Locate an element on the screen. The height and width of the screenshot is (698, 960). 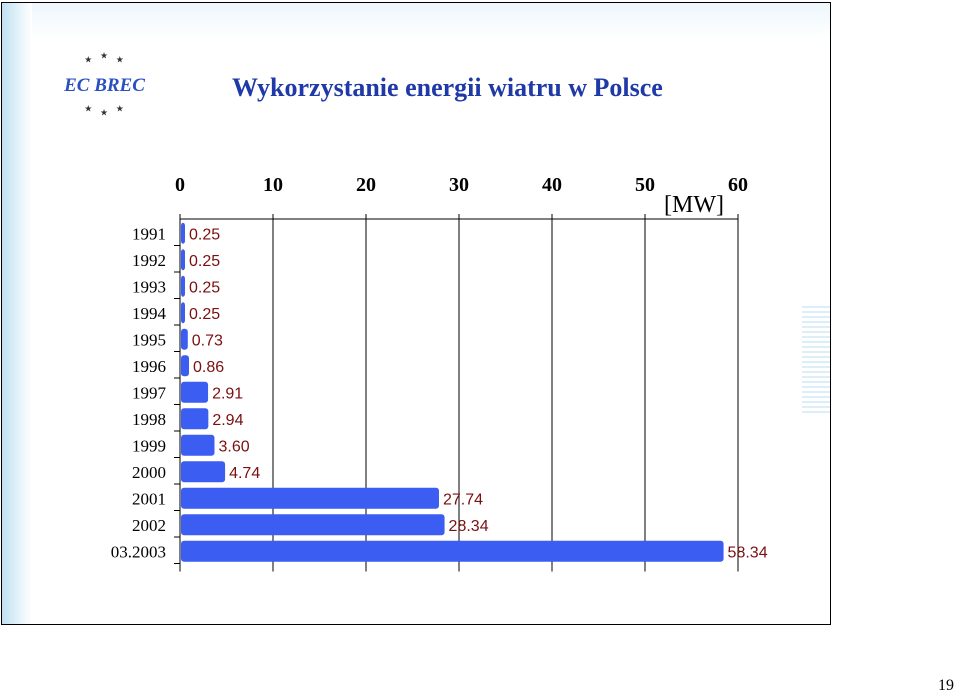
value-label: 27.74 is located at coordinates (463, 499).